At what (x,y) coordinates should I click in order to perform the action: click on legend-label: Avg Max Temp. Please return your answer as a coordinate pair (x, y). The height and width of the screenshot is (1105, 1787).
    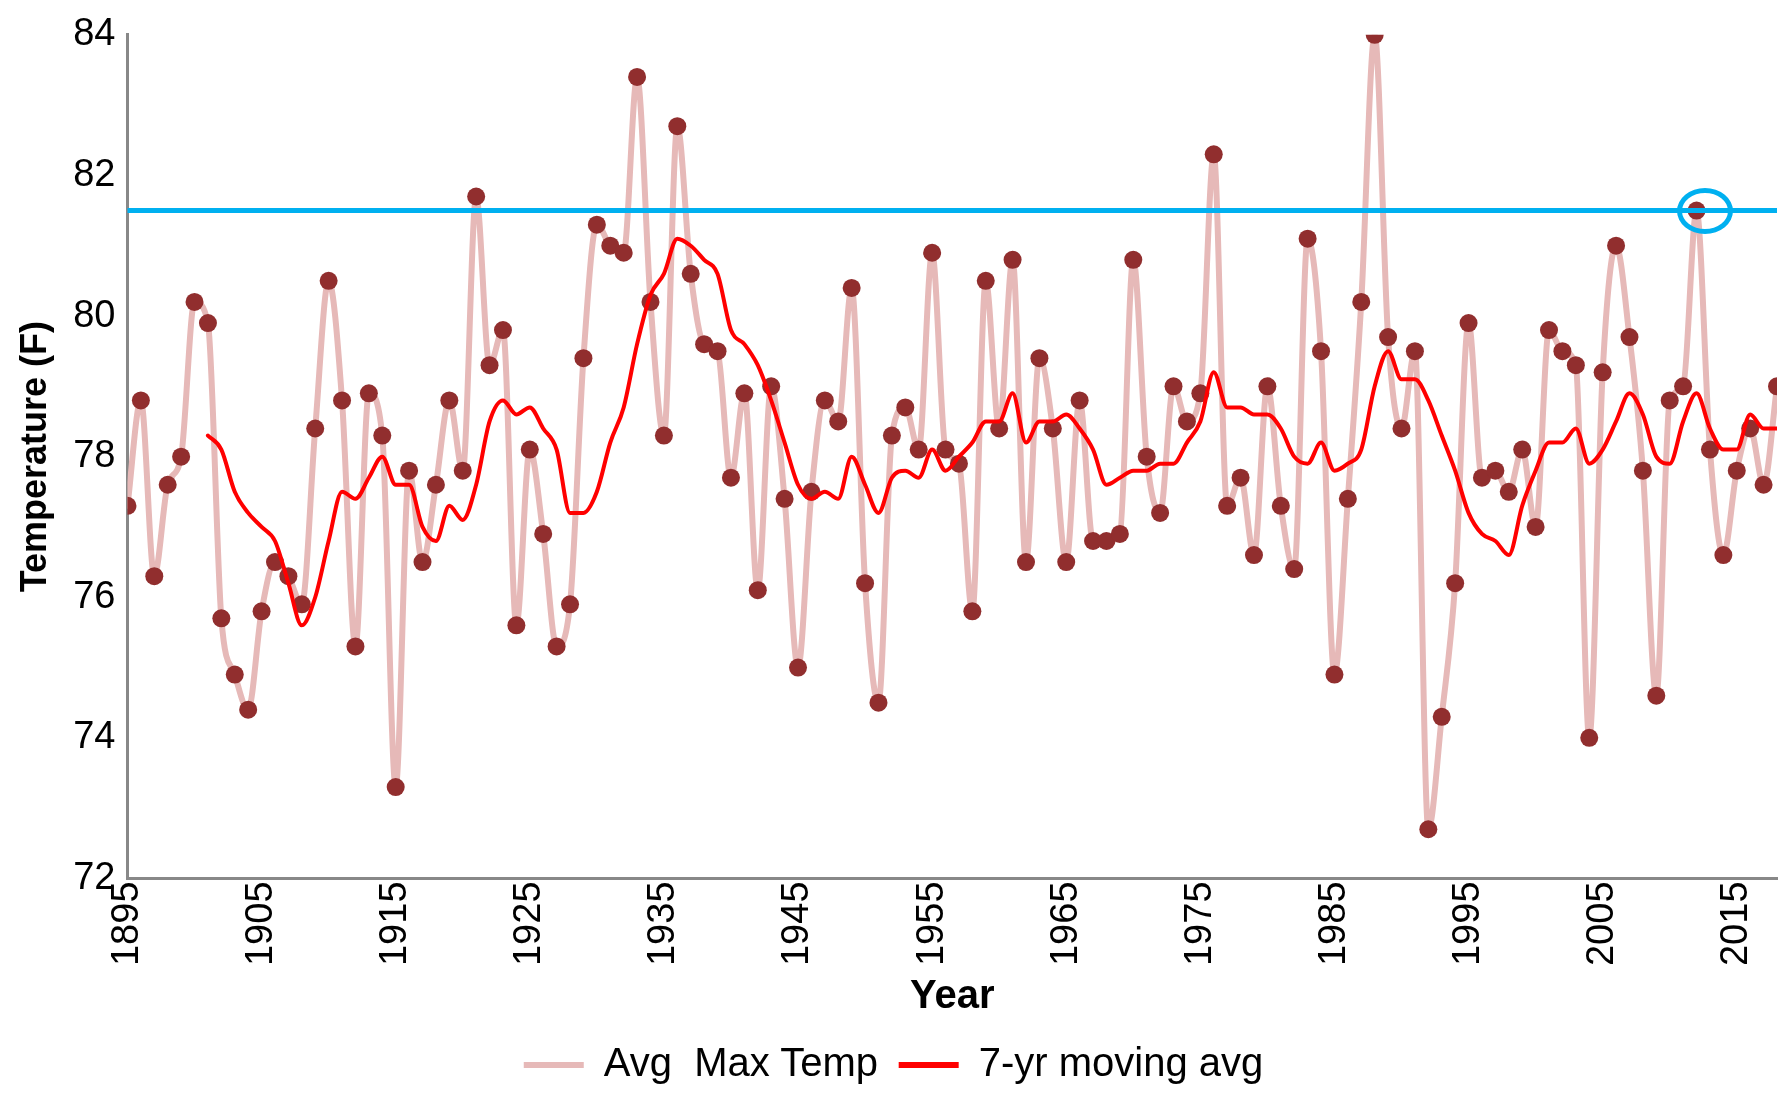
    Looking at the image, I should click on (740, 1062).